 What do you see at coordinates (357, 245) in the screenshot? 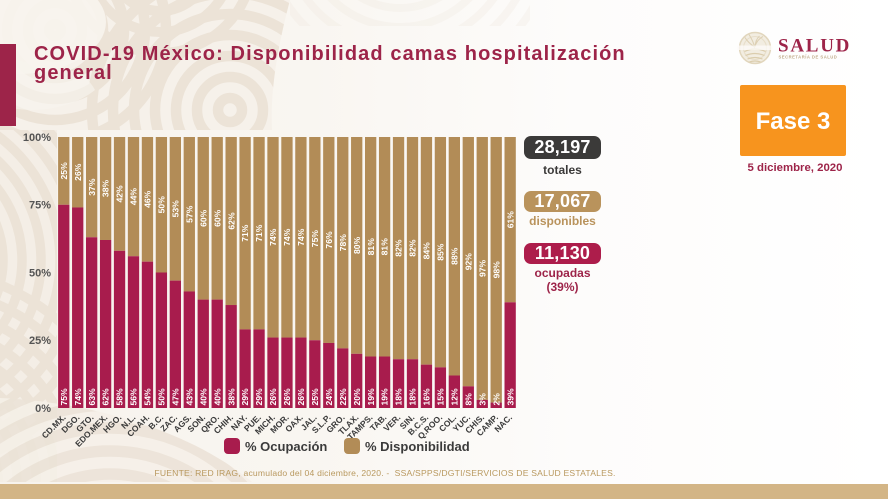
I see `svg-text: 80%` at bounding box center [357, 245].